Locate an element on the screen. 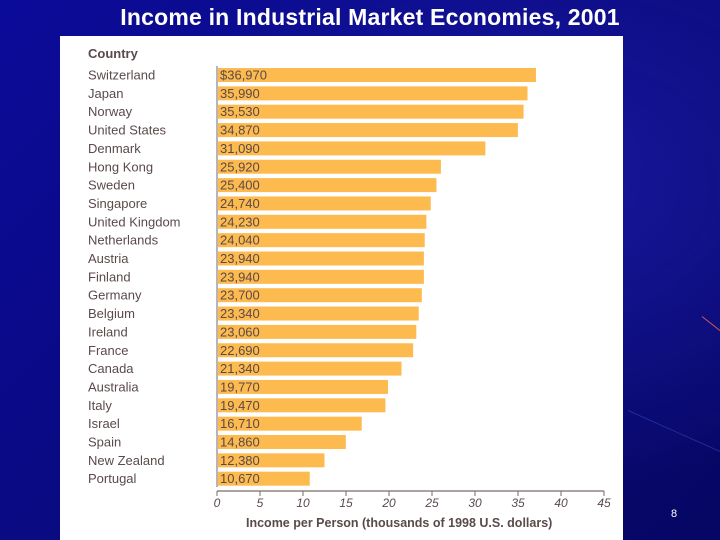 This screenshot has height=540, width=720. bar-value-label: 34,870 is located at coordinates (240, 130).